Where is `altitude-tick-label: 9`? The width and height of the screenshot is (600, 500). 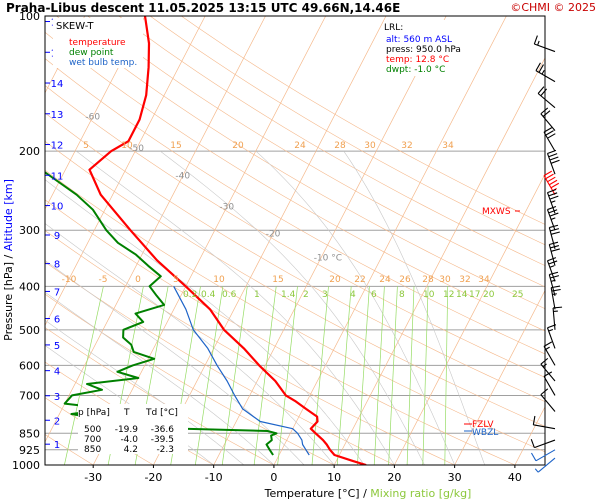 altitude-tick-label: 9 is located at coordinates (57, 236).